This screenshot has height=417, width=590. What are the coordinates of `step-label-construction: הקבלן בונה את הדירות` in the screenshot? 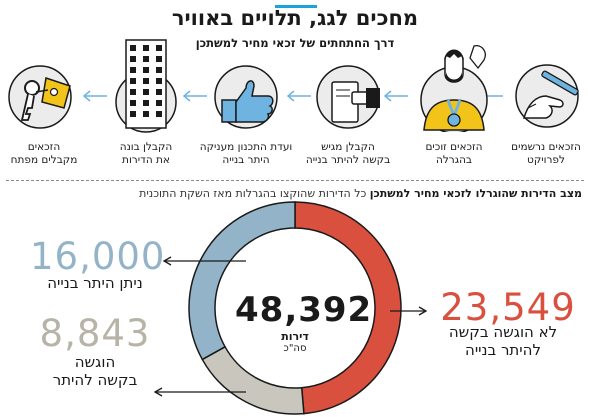 It's located at (146, 153).